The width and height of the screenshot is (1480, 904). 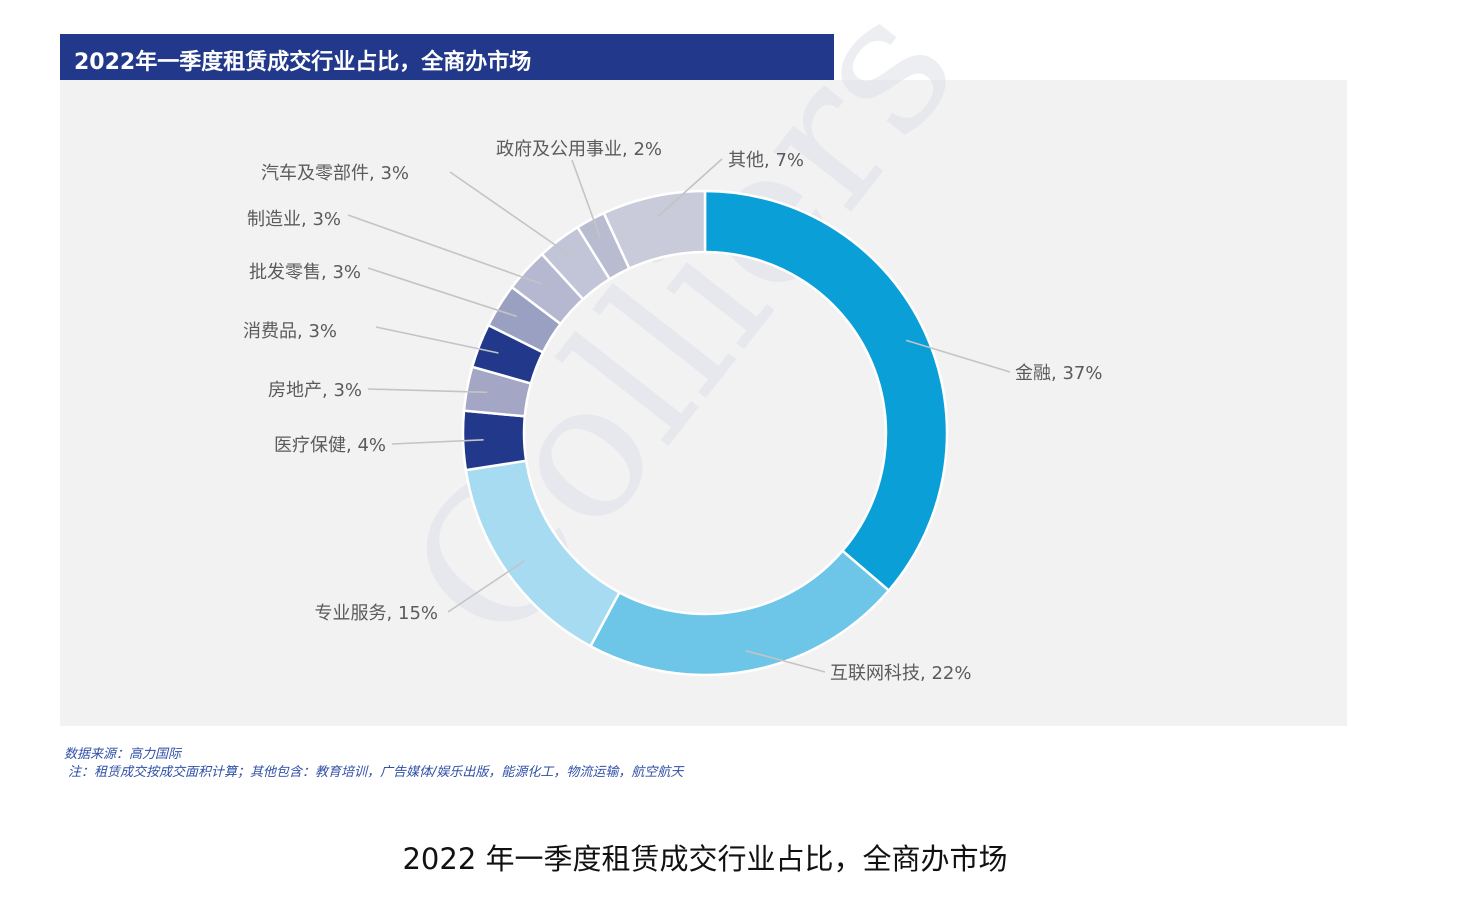 What do you see at coordinates (335, 173) in the screenshot?
I see `slice-label-9: 汽车及零部件, 3%` at bounding box center [335, 173].